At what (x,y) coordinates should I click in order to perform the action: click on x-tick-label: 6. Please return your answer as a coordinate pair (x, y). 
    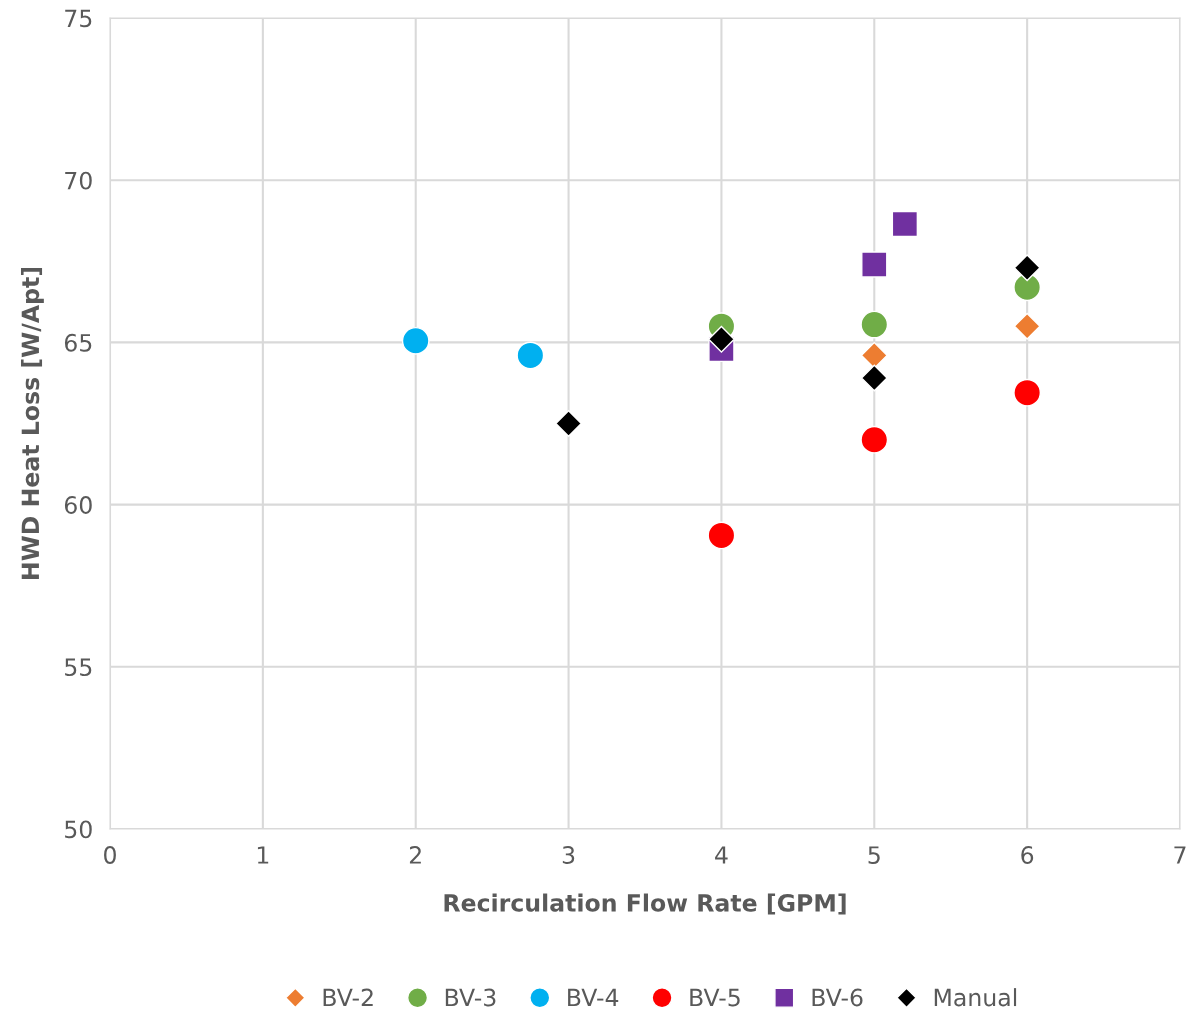
    Looking at the image, I should click on (1027, 855).